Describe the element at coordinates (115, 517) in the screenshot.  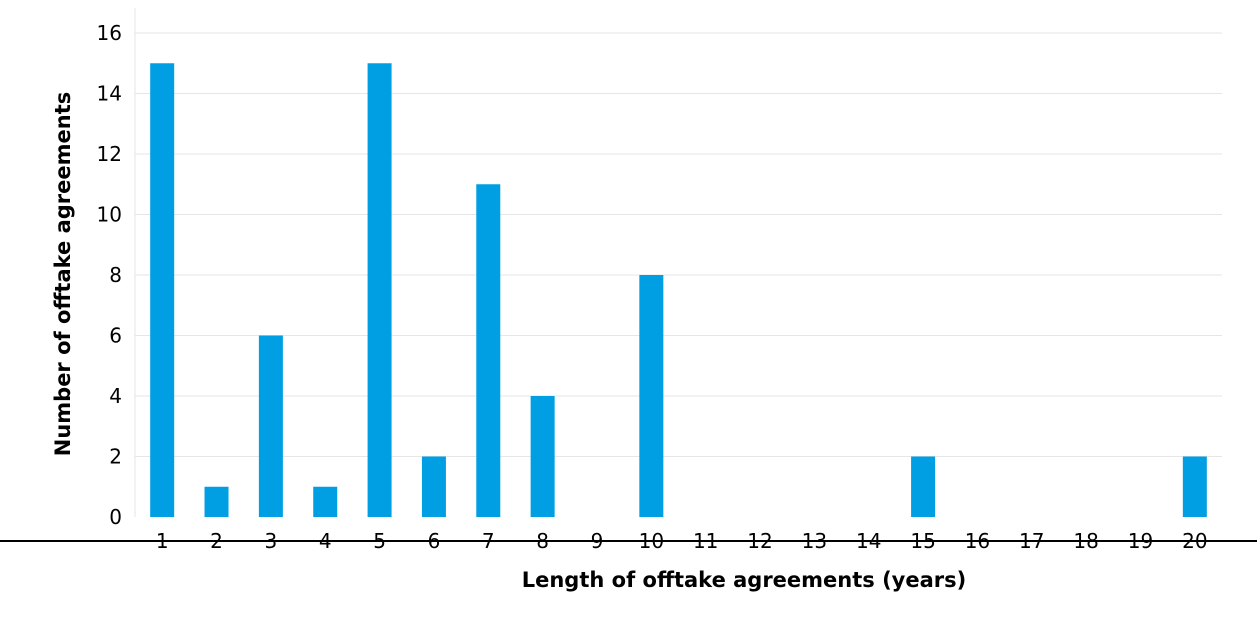
I see `y-tick-label: 0` at that location.